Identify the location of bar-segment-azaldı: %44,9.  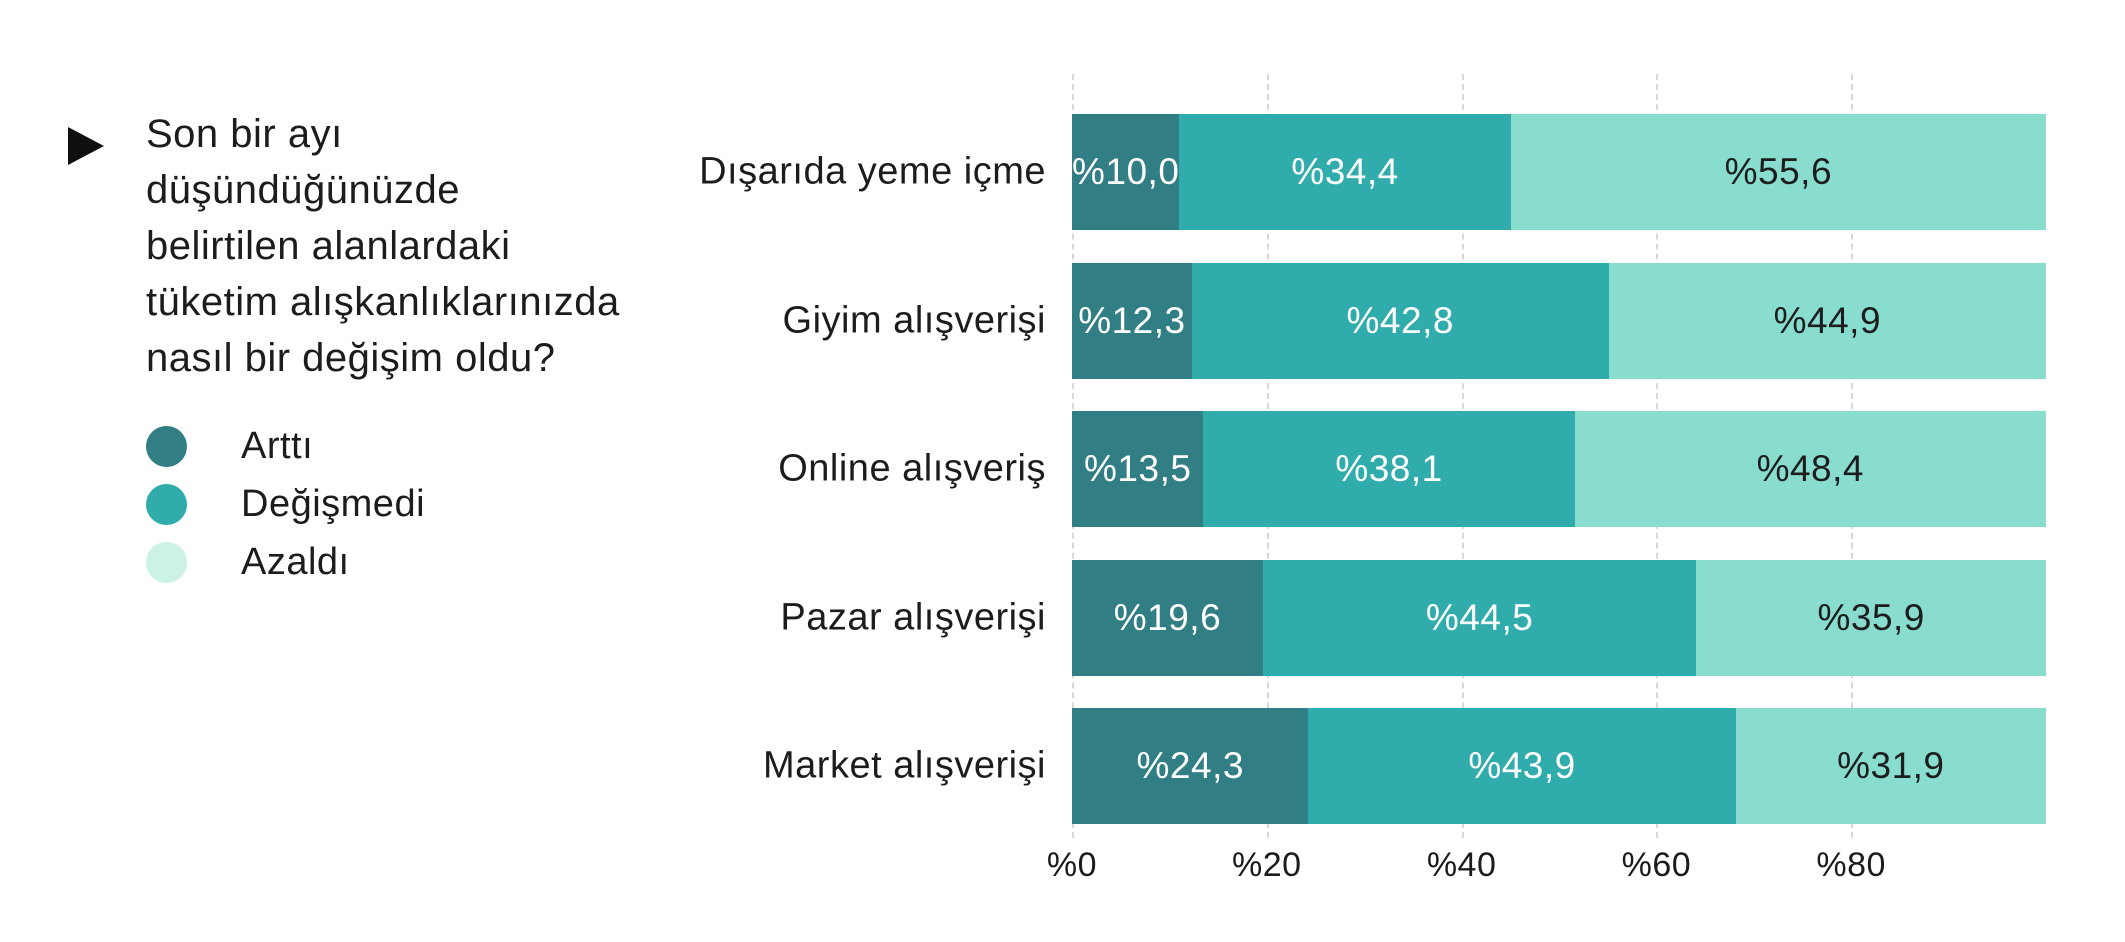
(1827, 321).